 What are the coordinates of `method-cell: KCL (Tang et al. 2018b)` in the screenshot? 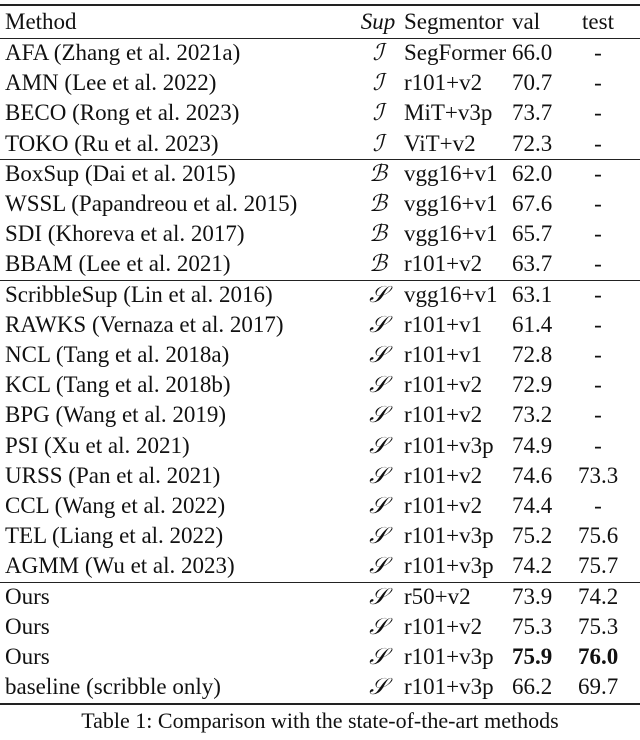 It's located at (118, 385).